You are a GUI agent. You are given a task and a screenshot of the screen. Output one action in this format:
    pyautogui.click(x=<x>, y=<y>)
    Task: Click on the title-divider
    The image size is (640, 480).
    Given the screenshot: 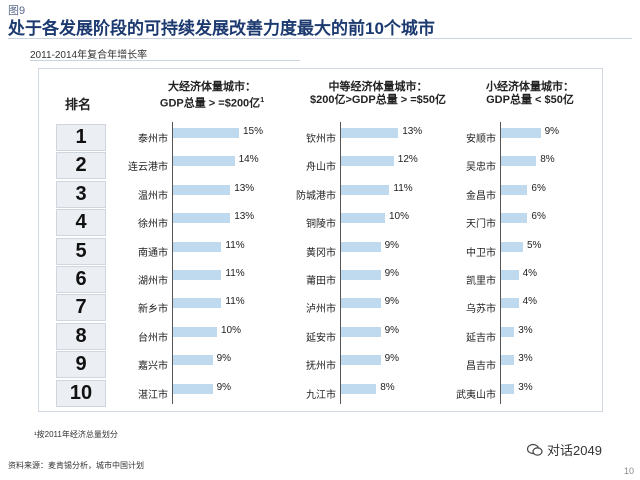 What is the action you would take?
    pyautogui.click(x=320, y=38)
    